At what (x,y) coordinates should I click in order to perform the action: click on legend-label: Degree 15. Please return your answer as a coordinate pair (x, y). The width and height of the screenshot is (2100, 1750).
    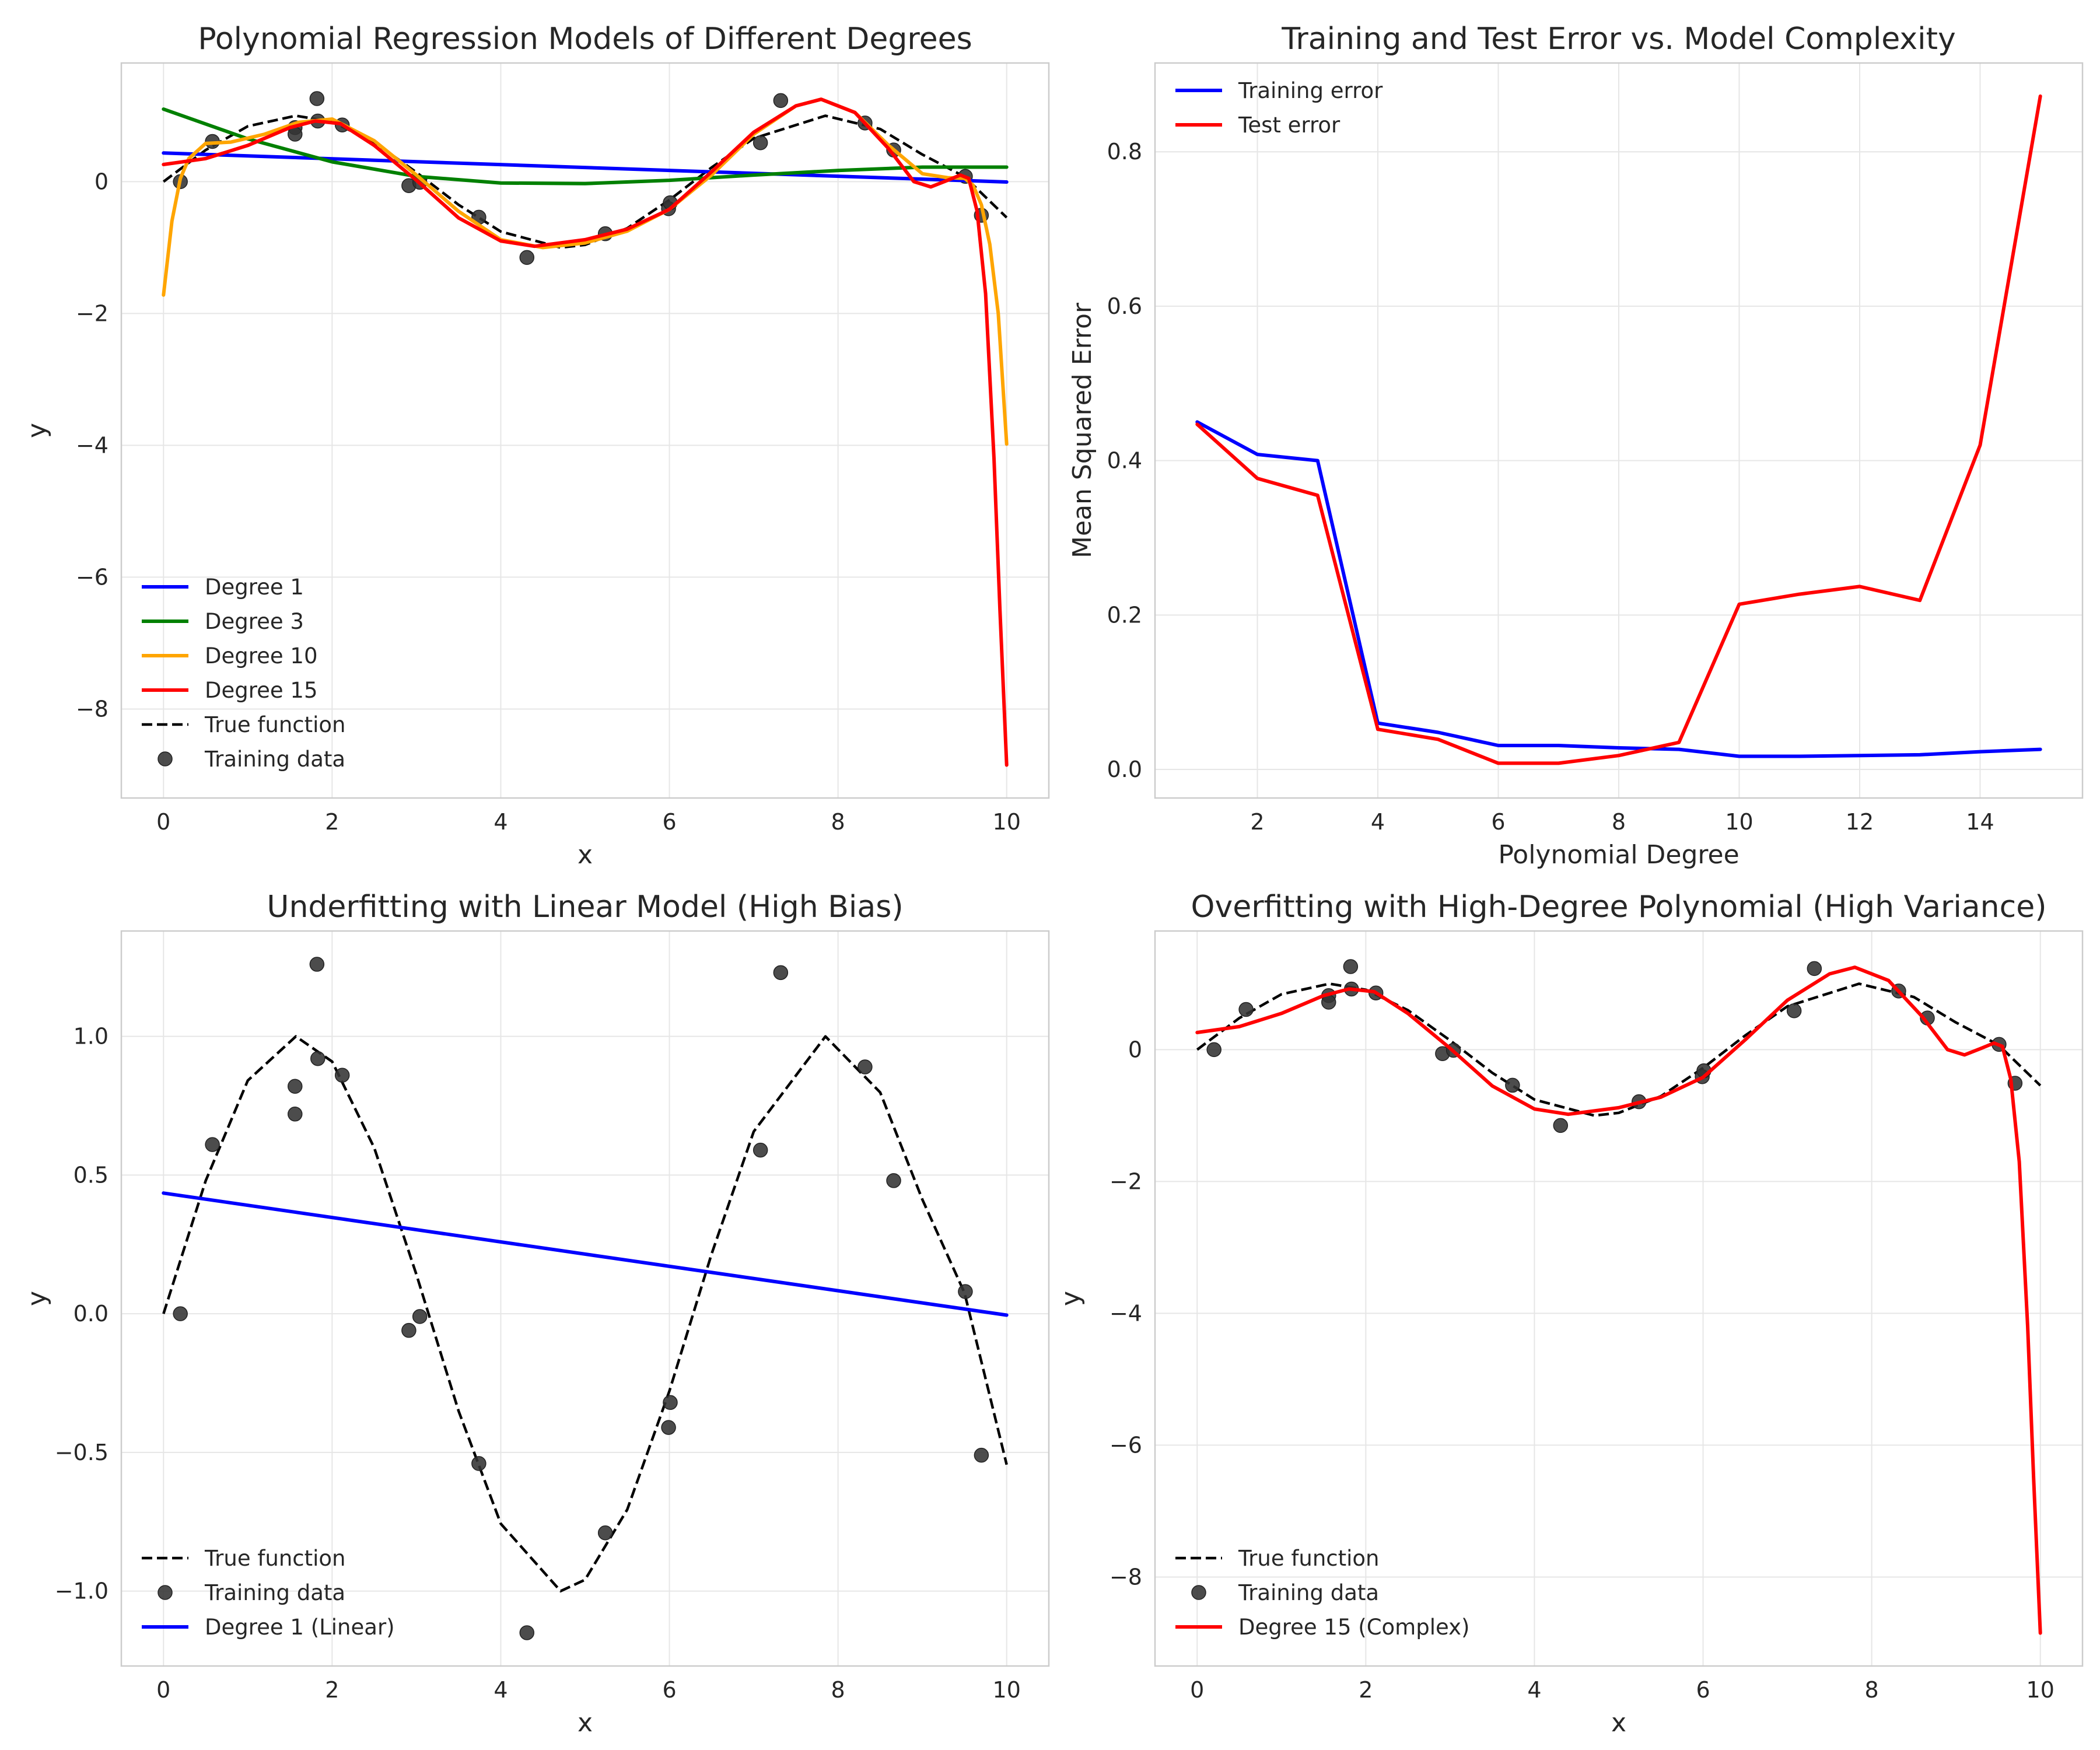
    Looking at the image, I should click on (261, 690).